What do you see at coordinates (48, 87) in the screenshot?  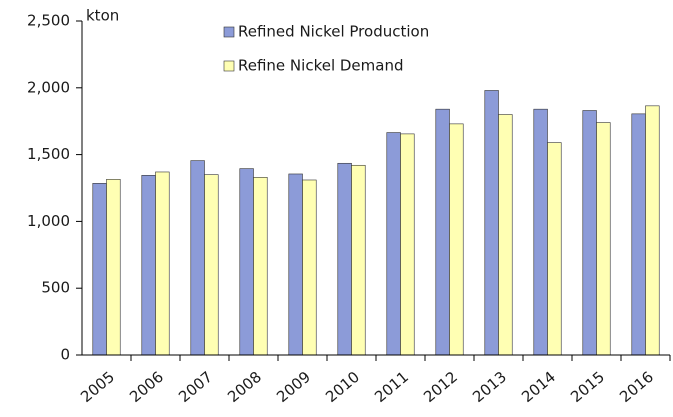 I see `y-tick-label: 2,000` at bounding box center [48, 87].